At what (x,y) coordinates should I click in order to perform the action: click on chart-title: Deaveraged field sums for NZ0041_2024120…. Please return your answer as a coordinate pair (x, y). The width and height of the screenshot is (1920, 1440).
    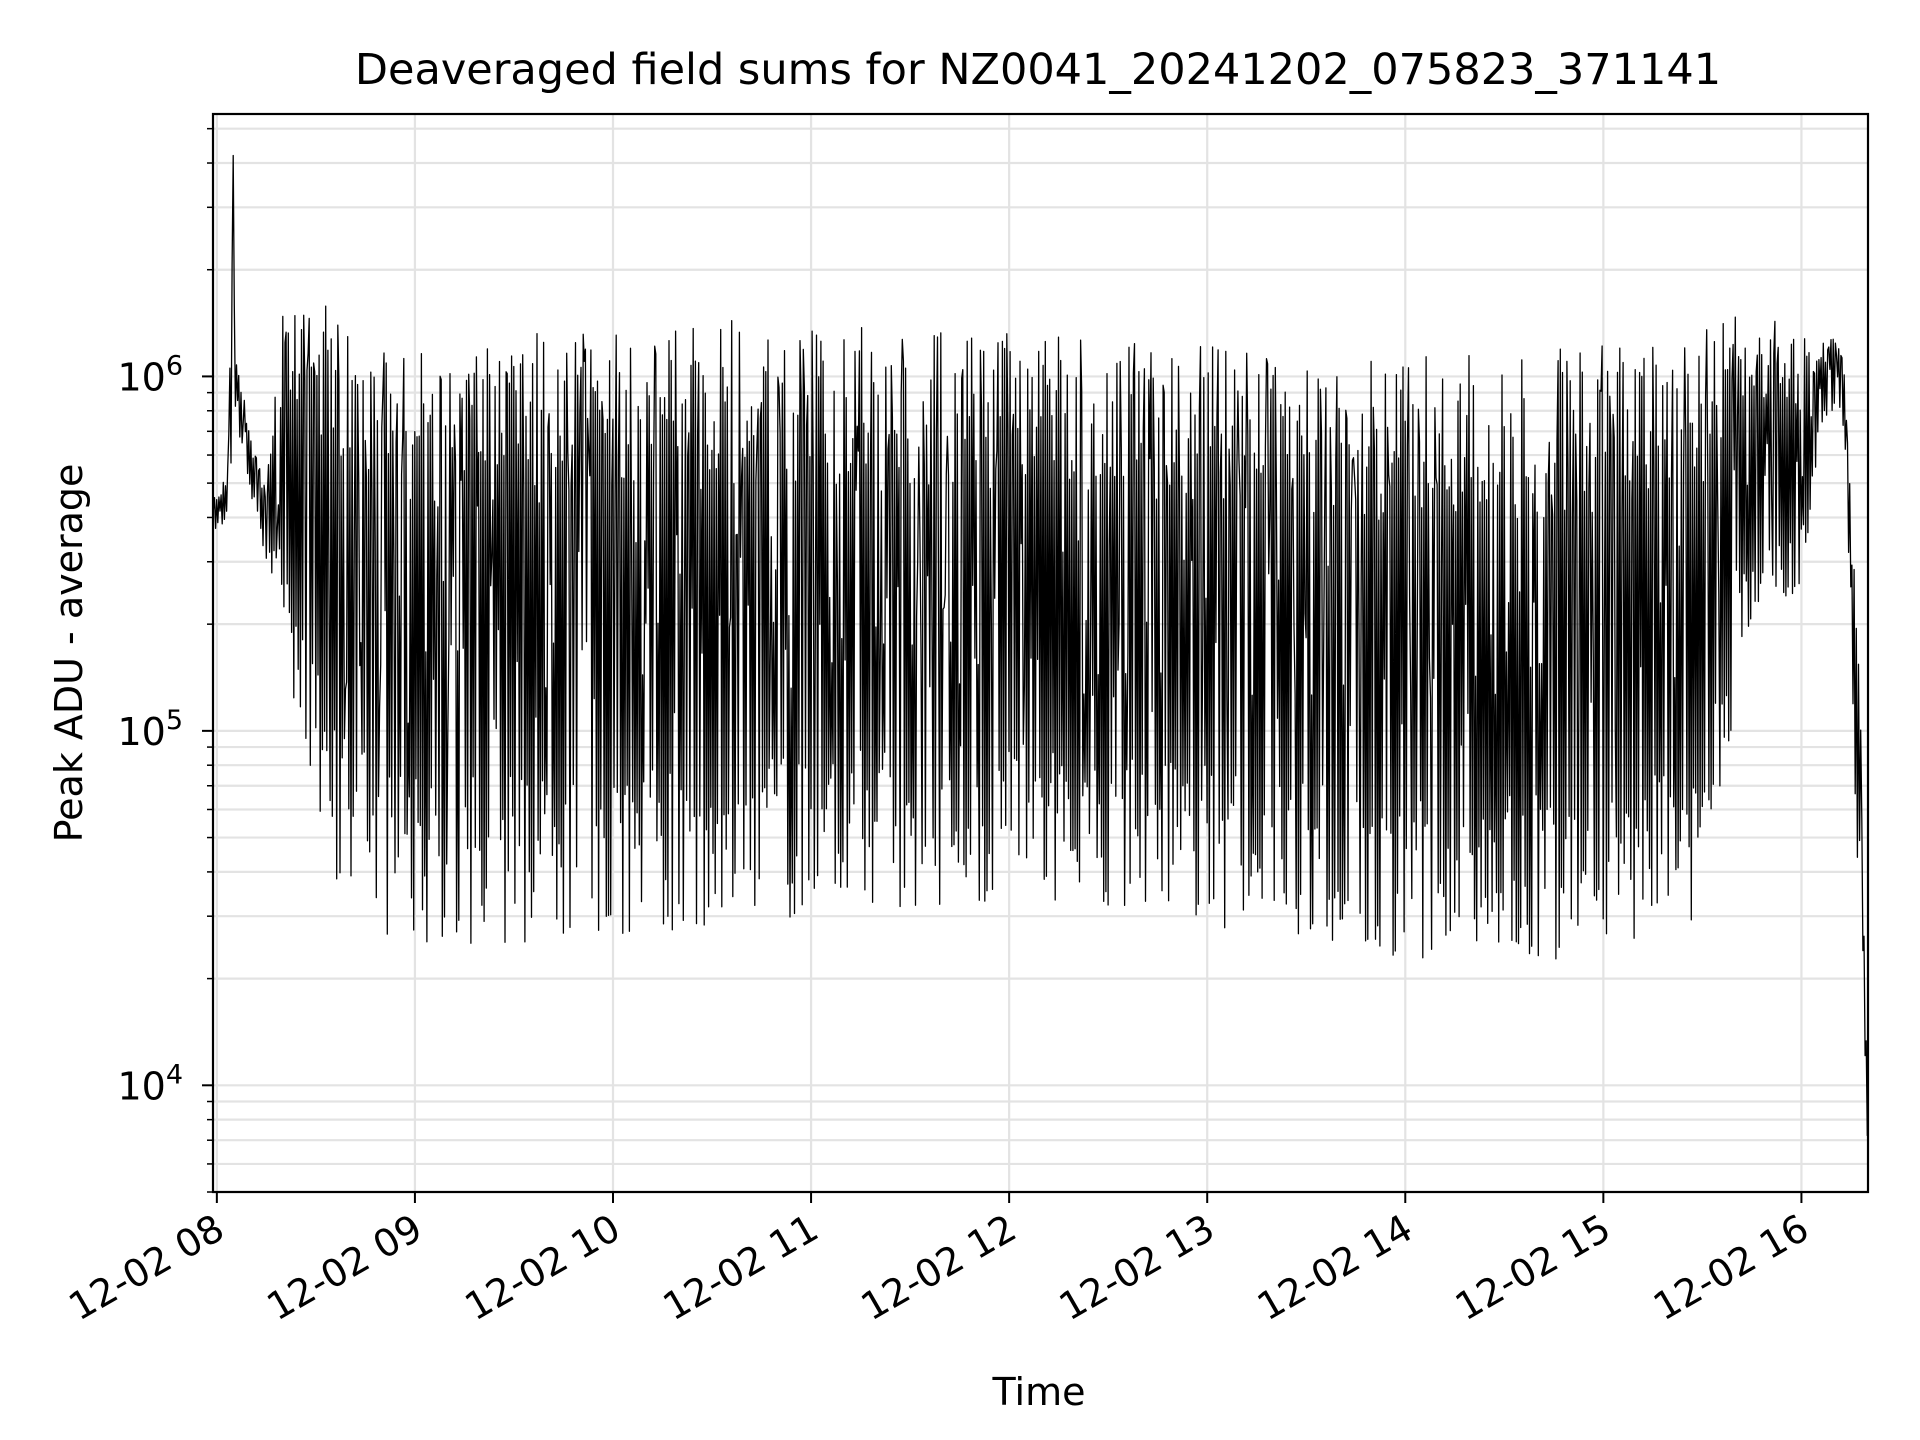
    Looking at the image, I should click on (1038, 70).